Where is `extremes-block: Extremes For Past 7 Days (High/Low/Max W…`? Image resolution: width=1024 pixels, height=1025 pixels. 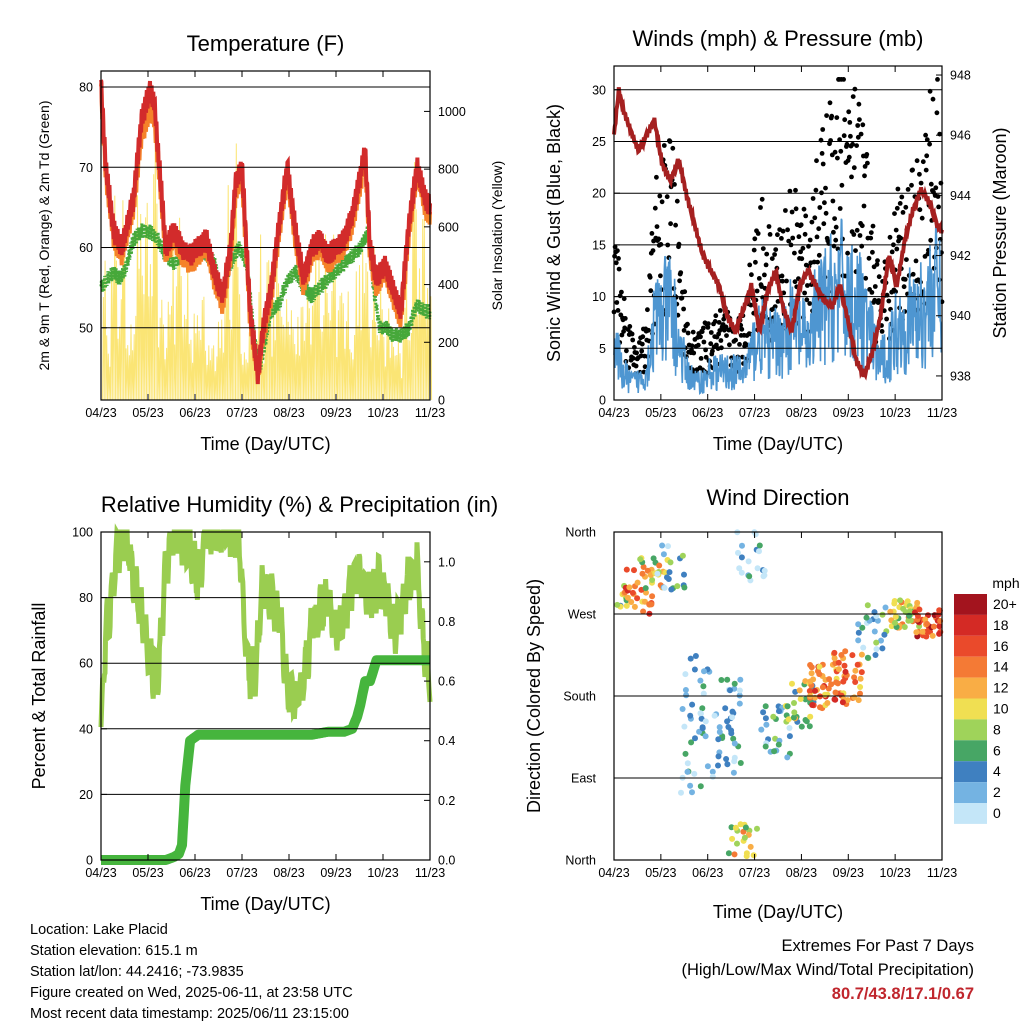 extremes-block: Extremes For Past 7 Days (High/Low/Max W… is located at coordinates (827, 970).